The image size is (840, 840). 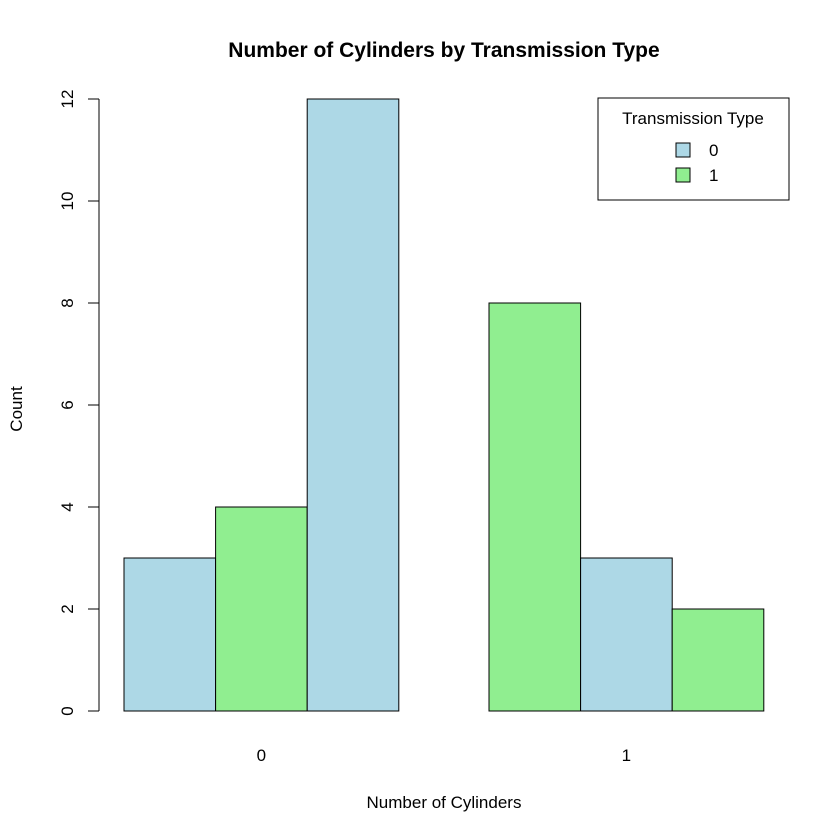 I want to click on x-tick-label: 1, so click(x=626, y=755).